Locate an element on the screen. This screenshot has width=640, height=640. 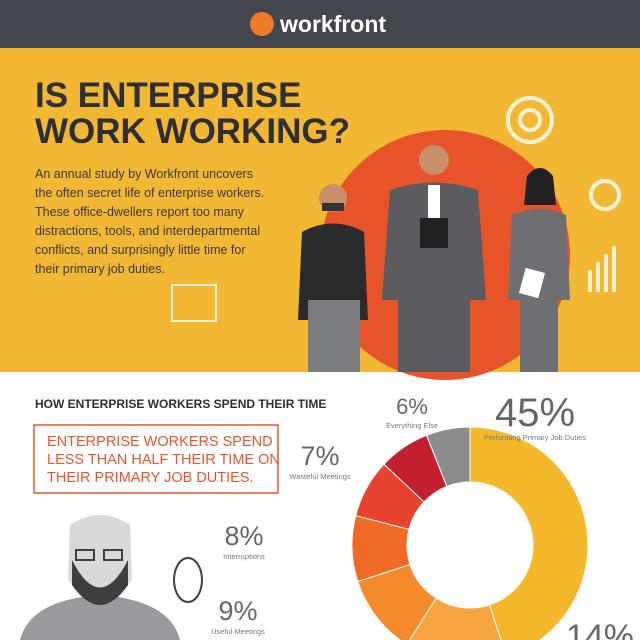
hero-paragraph-line: An annual study by Workfront uncovers is located at coordinates (144, 174).